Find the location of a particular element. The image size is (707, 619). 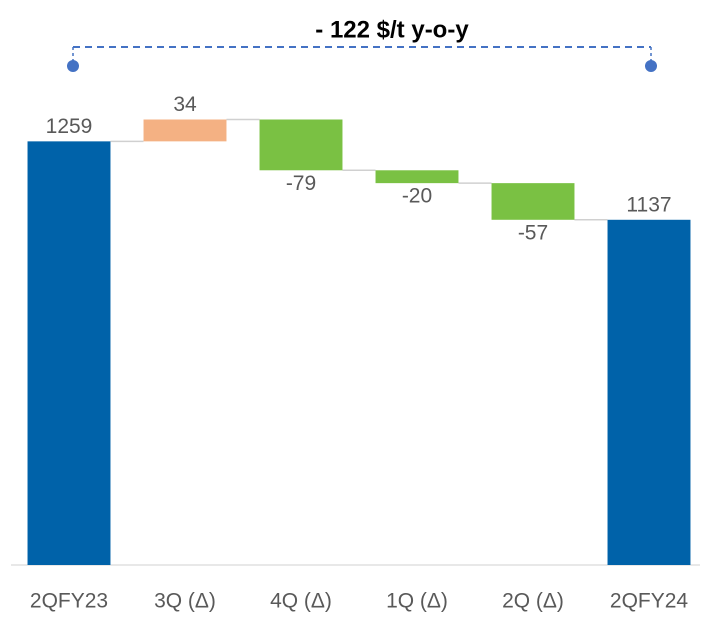

title-background is located at coordinates (395, 30).